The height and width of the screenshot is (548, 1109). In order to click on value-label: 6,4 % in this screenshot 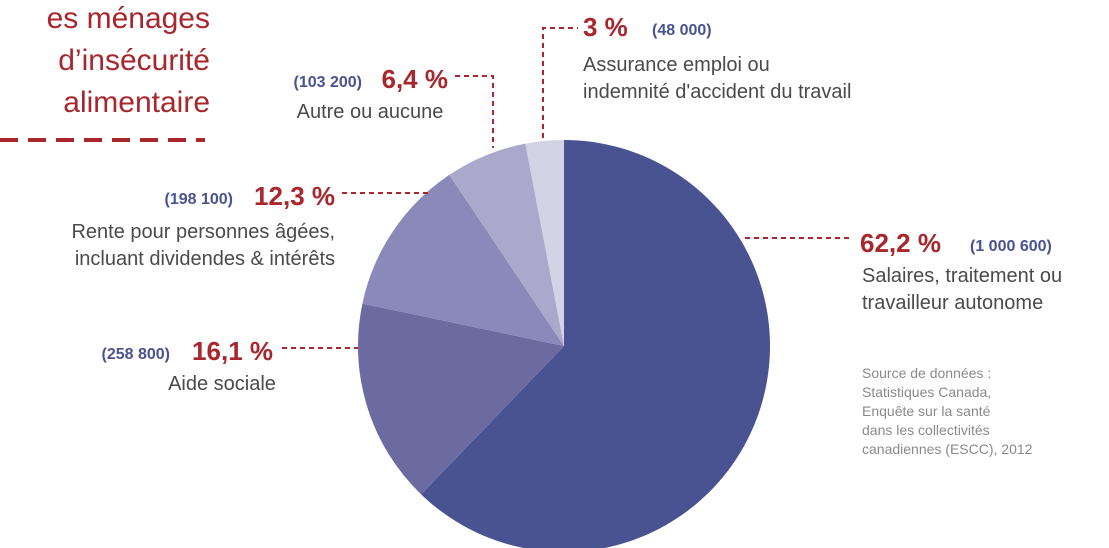, I will do `click(415, 79)`.